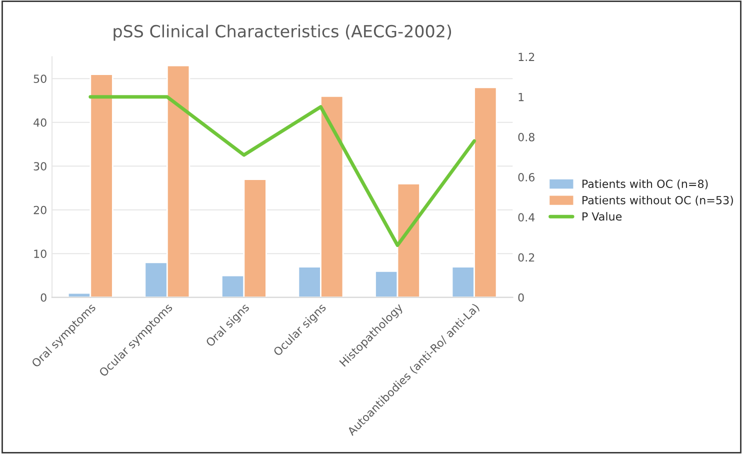 The image size is (743, 454). What do you see at coordinates (283, 32) in the screenshot?
I see `chart-title: pSS Clinical Characteristics (AECG-2002)` at bounding box center [283, 32].